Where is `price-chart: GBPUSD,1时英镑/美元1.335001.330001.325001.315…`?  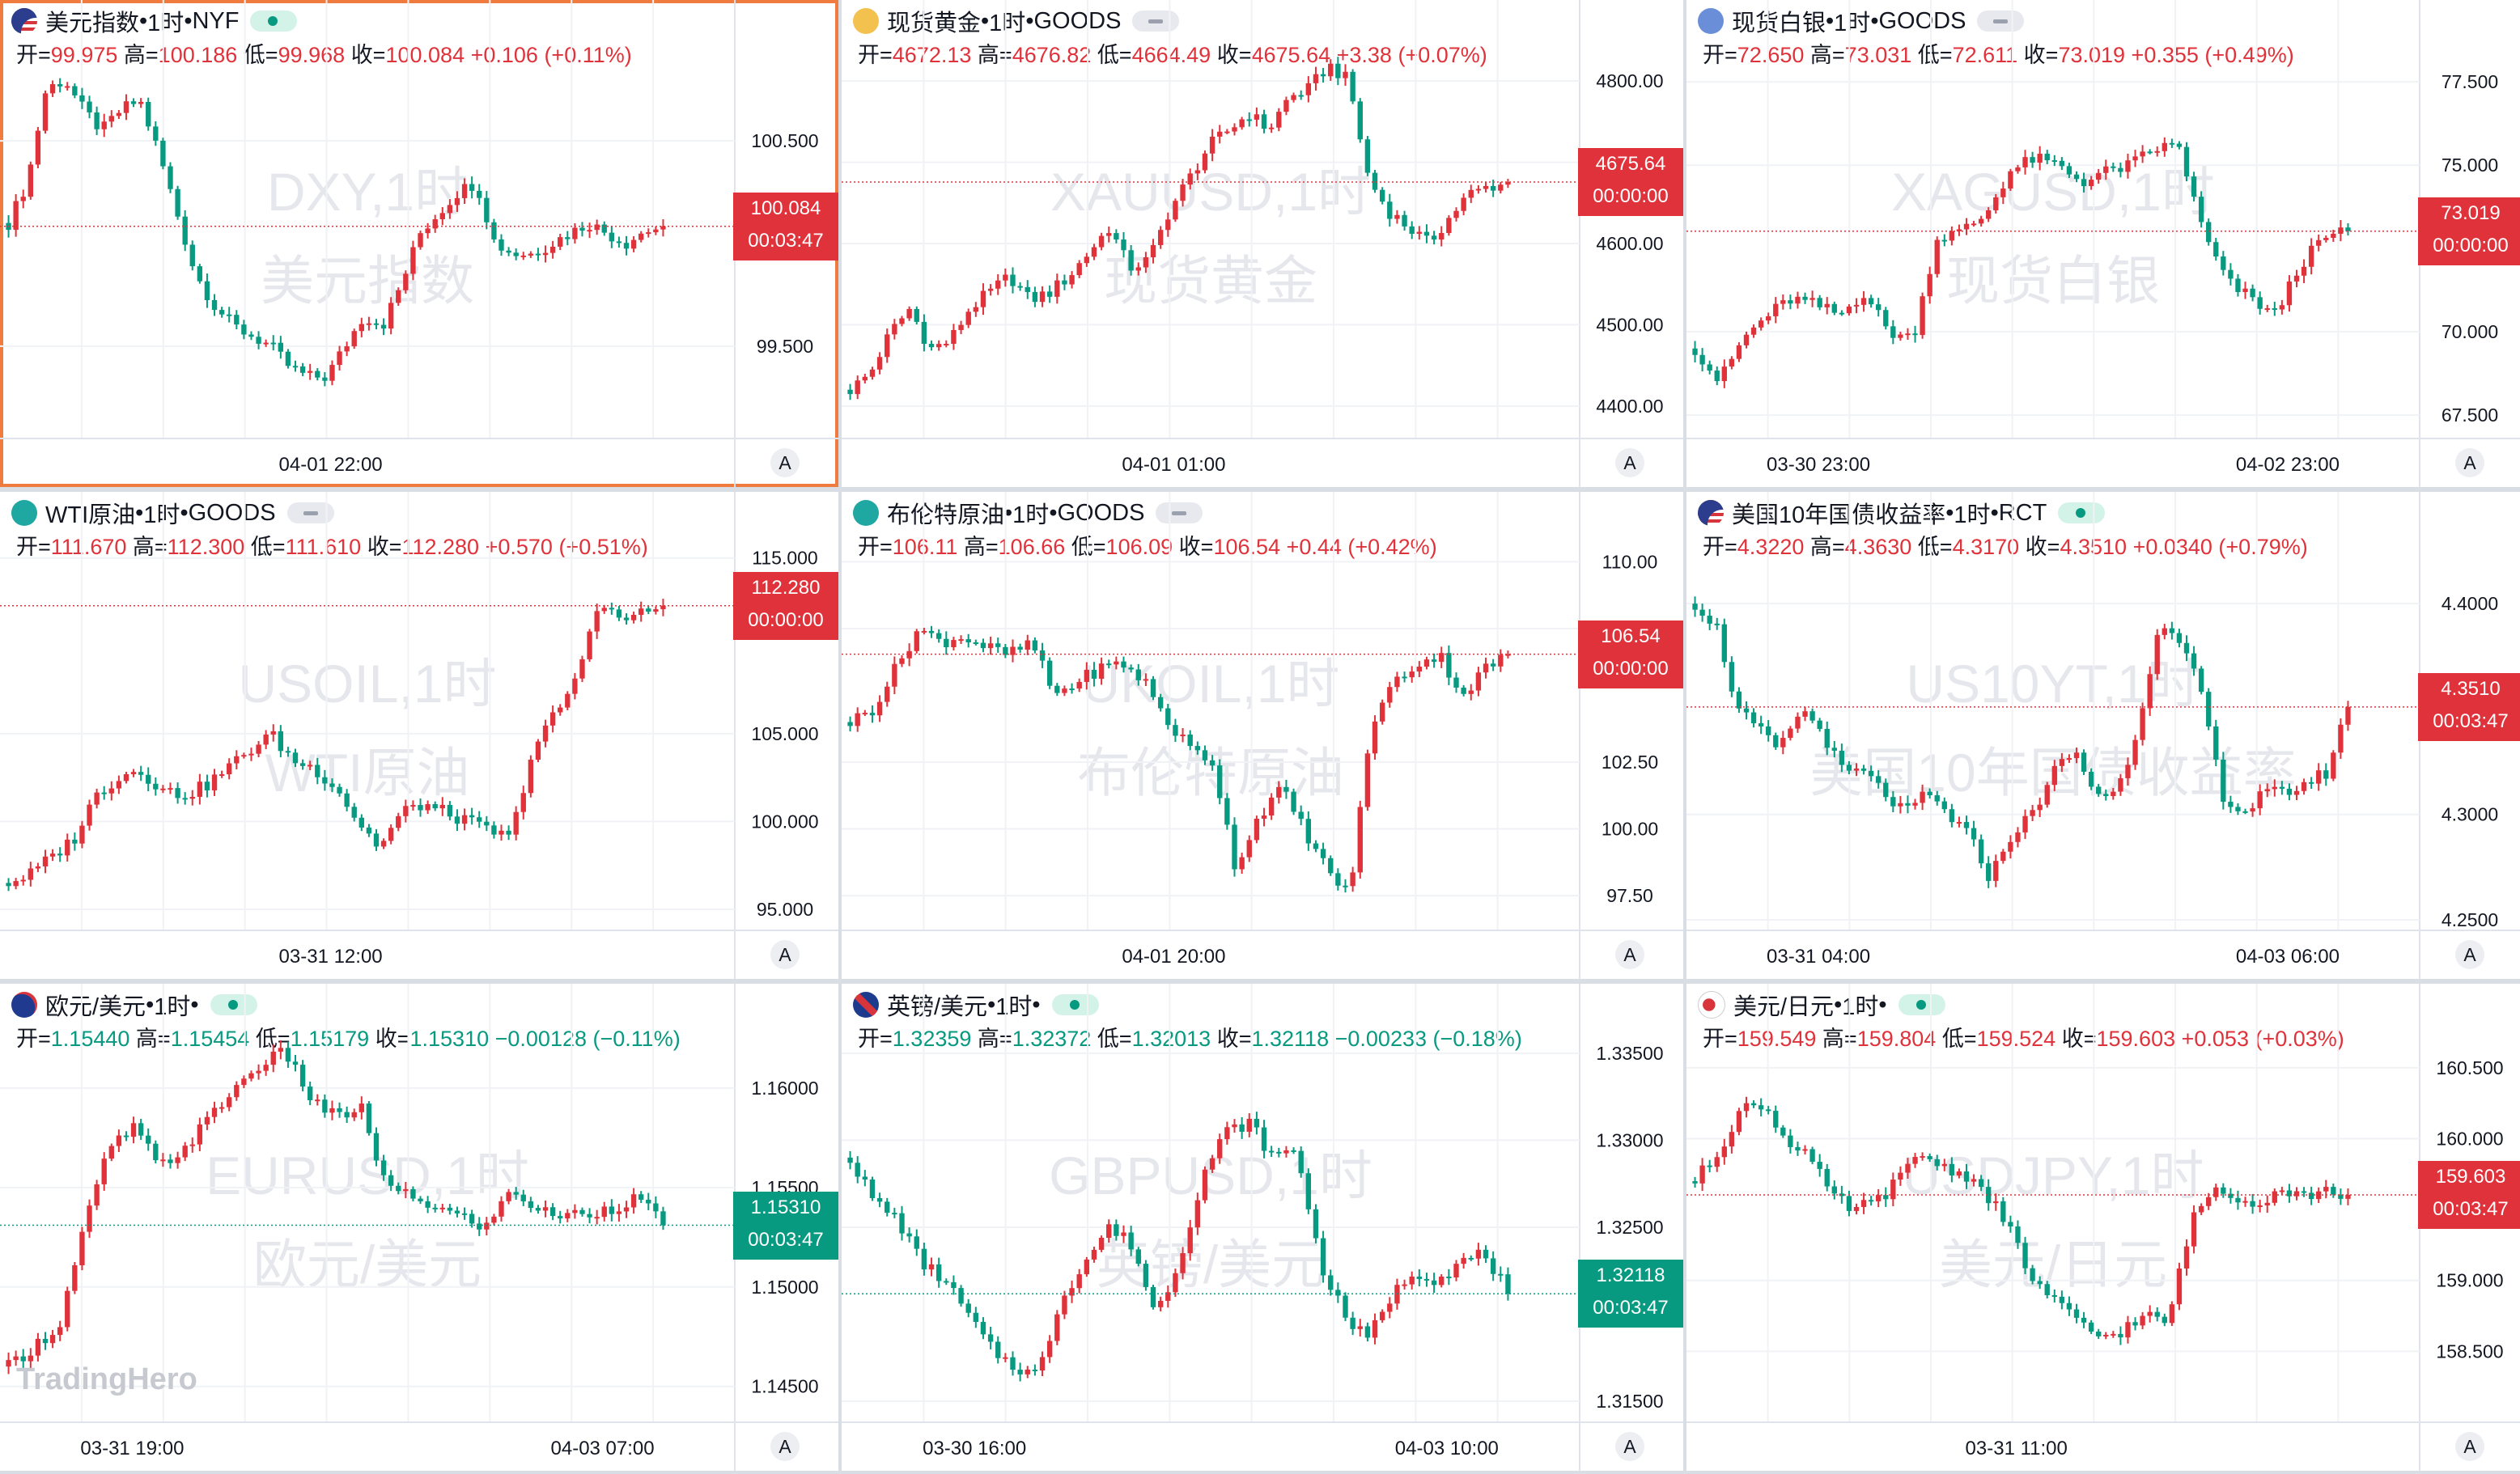
price-chart: GBPUSD,1时英镑/美元1.335001.330001.325001.315… is located at coordinates (1263, 1227).